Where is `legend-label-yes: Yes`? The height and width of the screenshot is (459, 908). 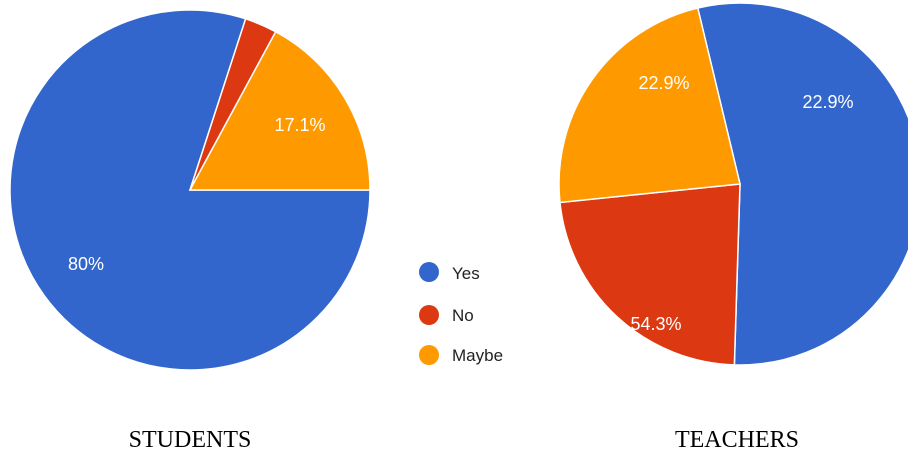 legend-label-yes: Yes is located at coordinates (466, 273).